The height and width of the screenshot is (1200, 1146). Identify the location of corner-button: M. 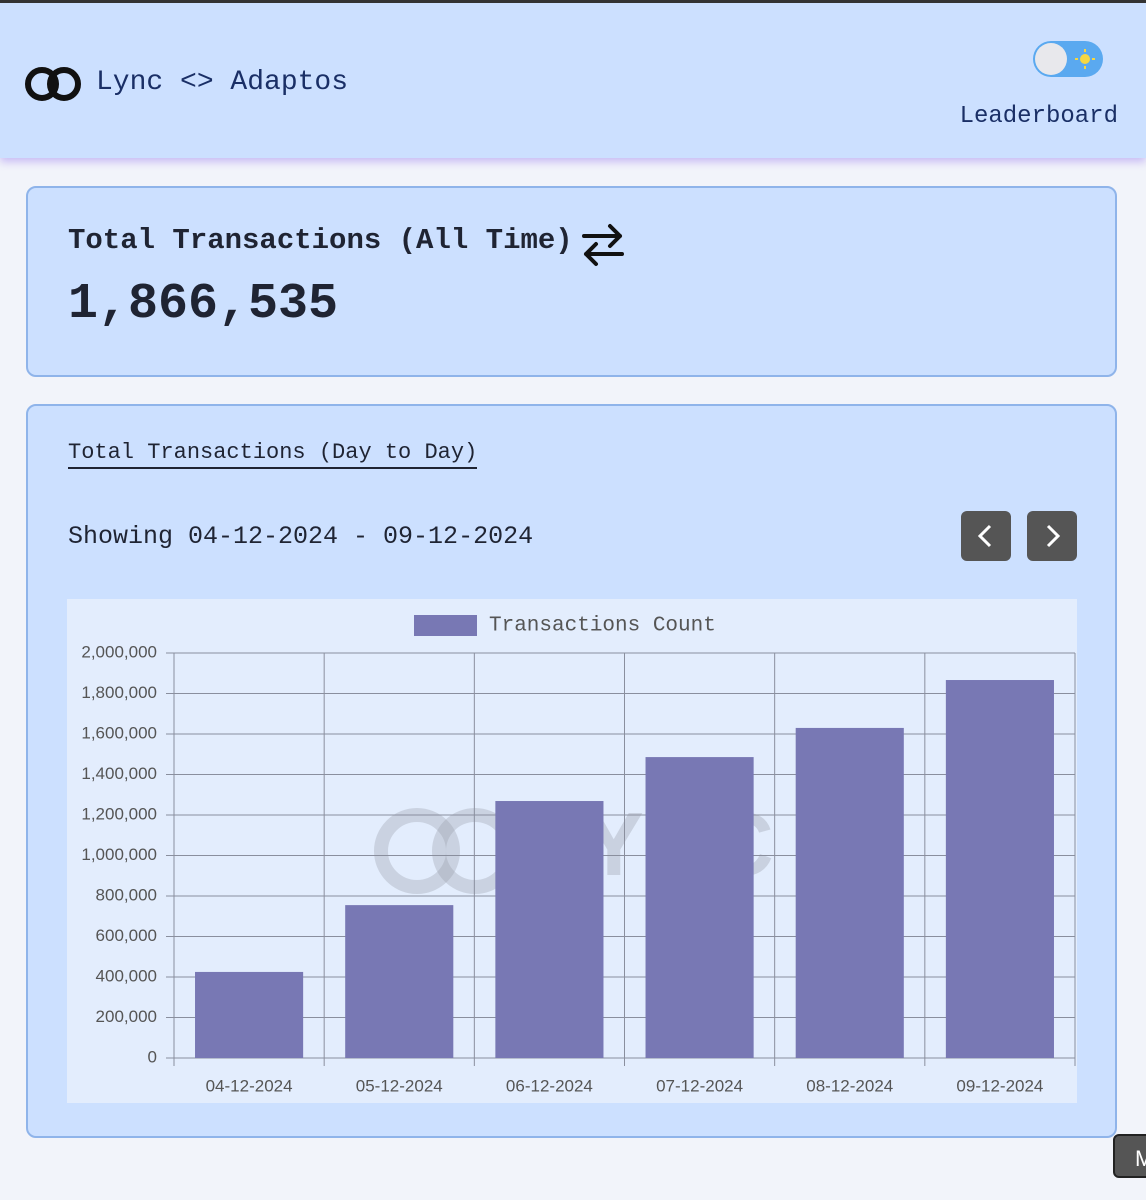
(1129, 1156).